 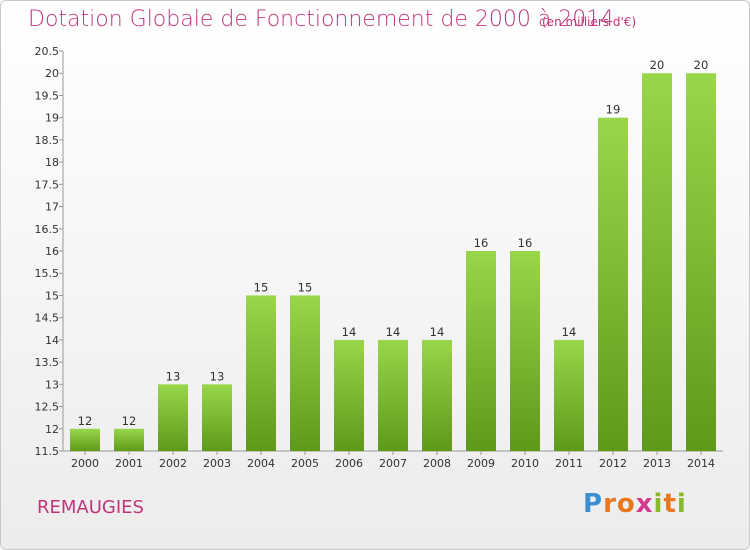 I want to click on y-tick-label: 17, so click(x=52, y=207).